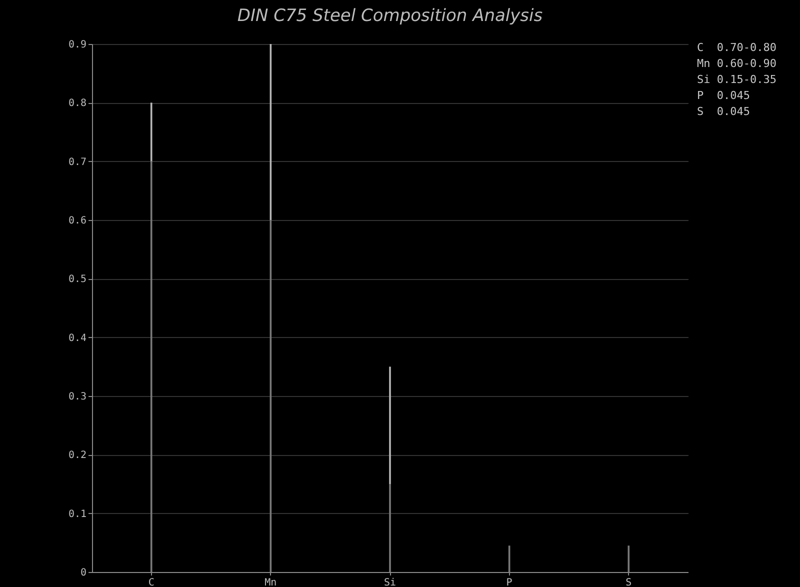 The image size is (800, 587). I want to click on x-tick-label: Si, so click(390, 582).